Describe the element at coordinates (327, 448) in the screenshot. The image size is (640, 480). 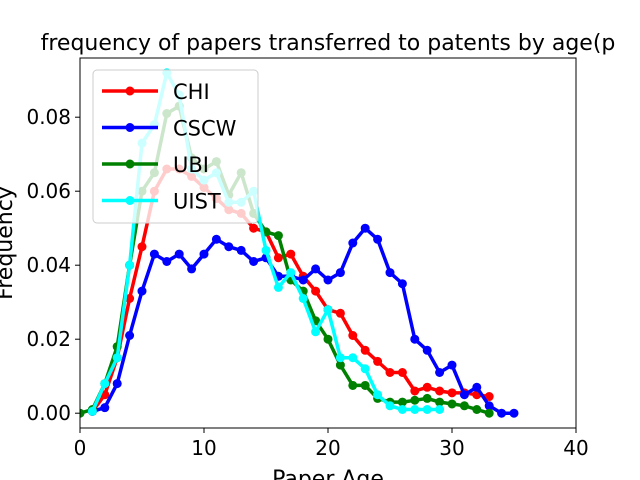
I see `x-tick-label: 20` at that location.